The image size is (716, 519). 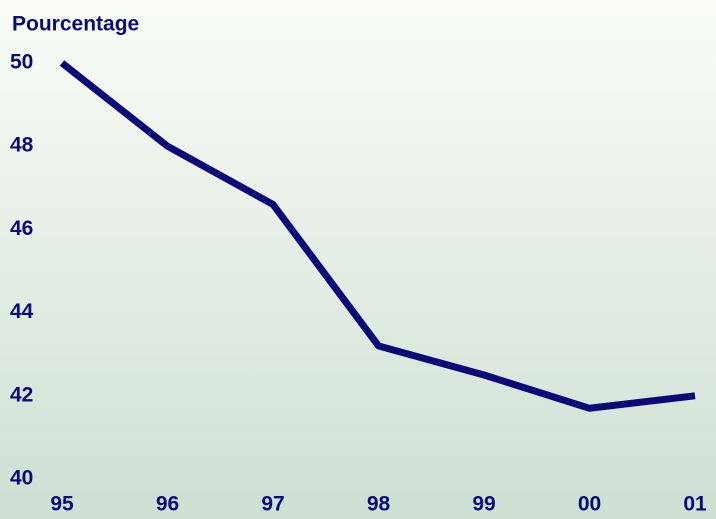 I want to click on x-tick-label: 01, so click(x=695, y=504).